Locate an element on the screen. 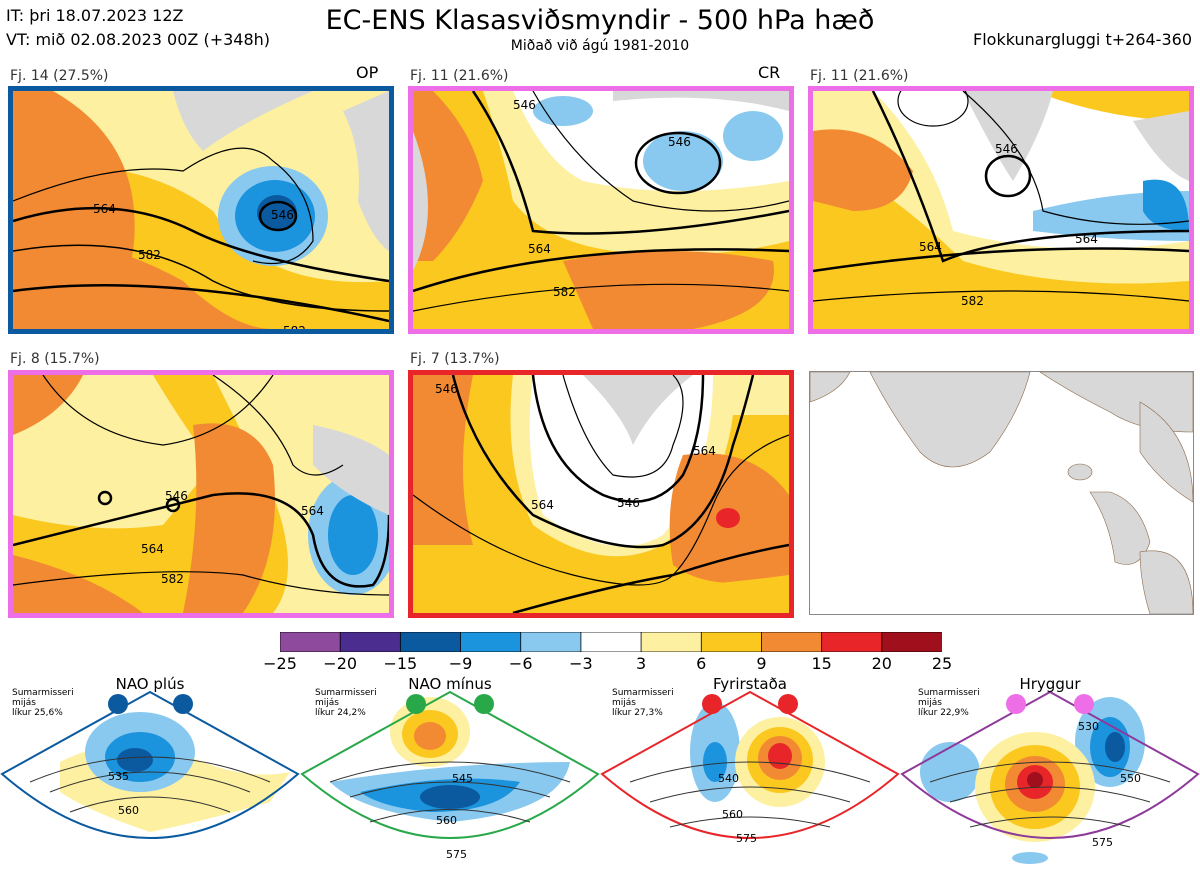 This screenshot has height=875, width=1200. valid-time: VT: mið 02.08.2023 00Z (+348h) is located at coordinates (138, 39).